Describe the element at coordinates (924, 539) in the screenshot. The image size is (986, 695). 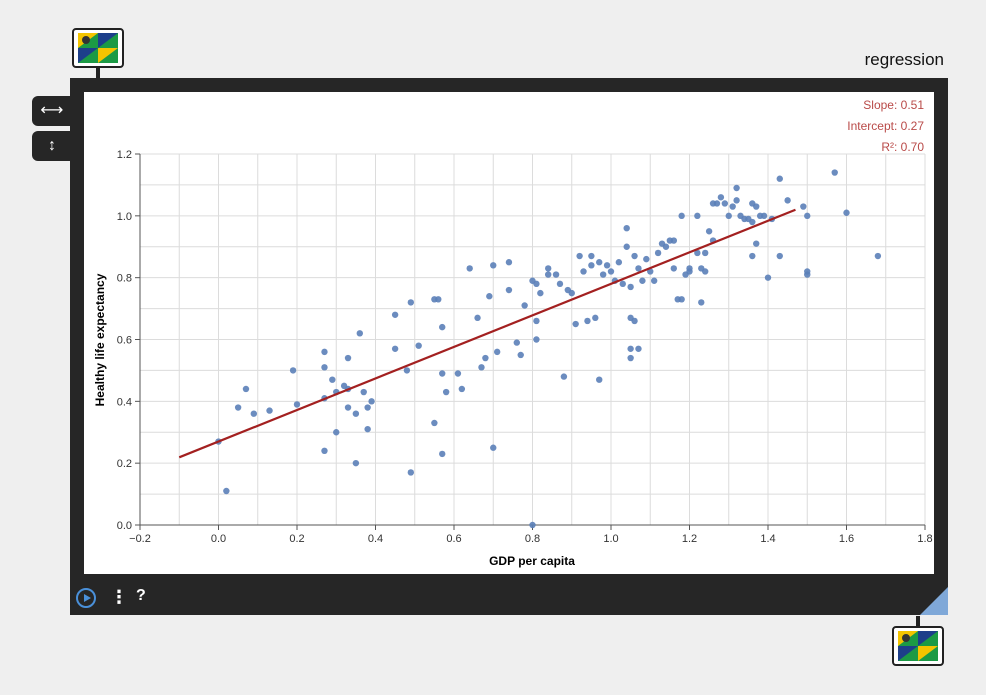
I see `x-tick-label: 1.8` at that location.